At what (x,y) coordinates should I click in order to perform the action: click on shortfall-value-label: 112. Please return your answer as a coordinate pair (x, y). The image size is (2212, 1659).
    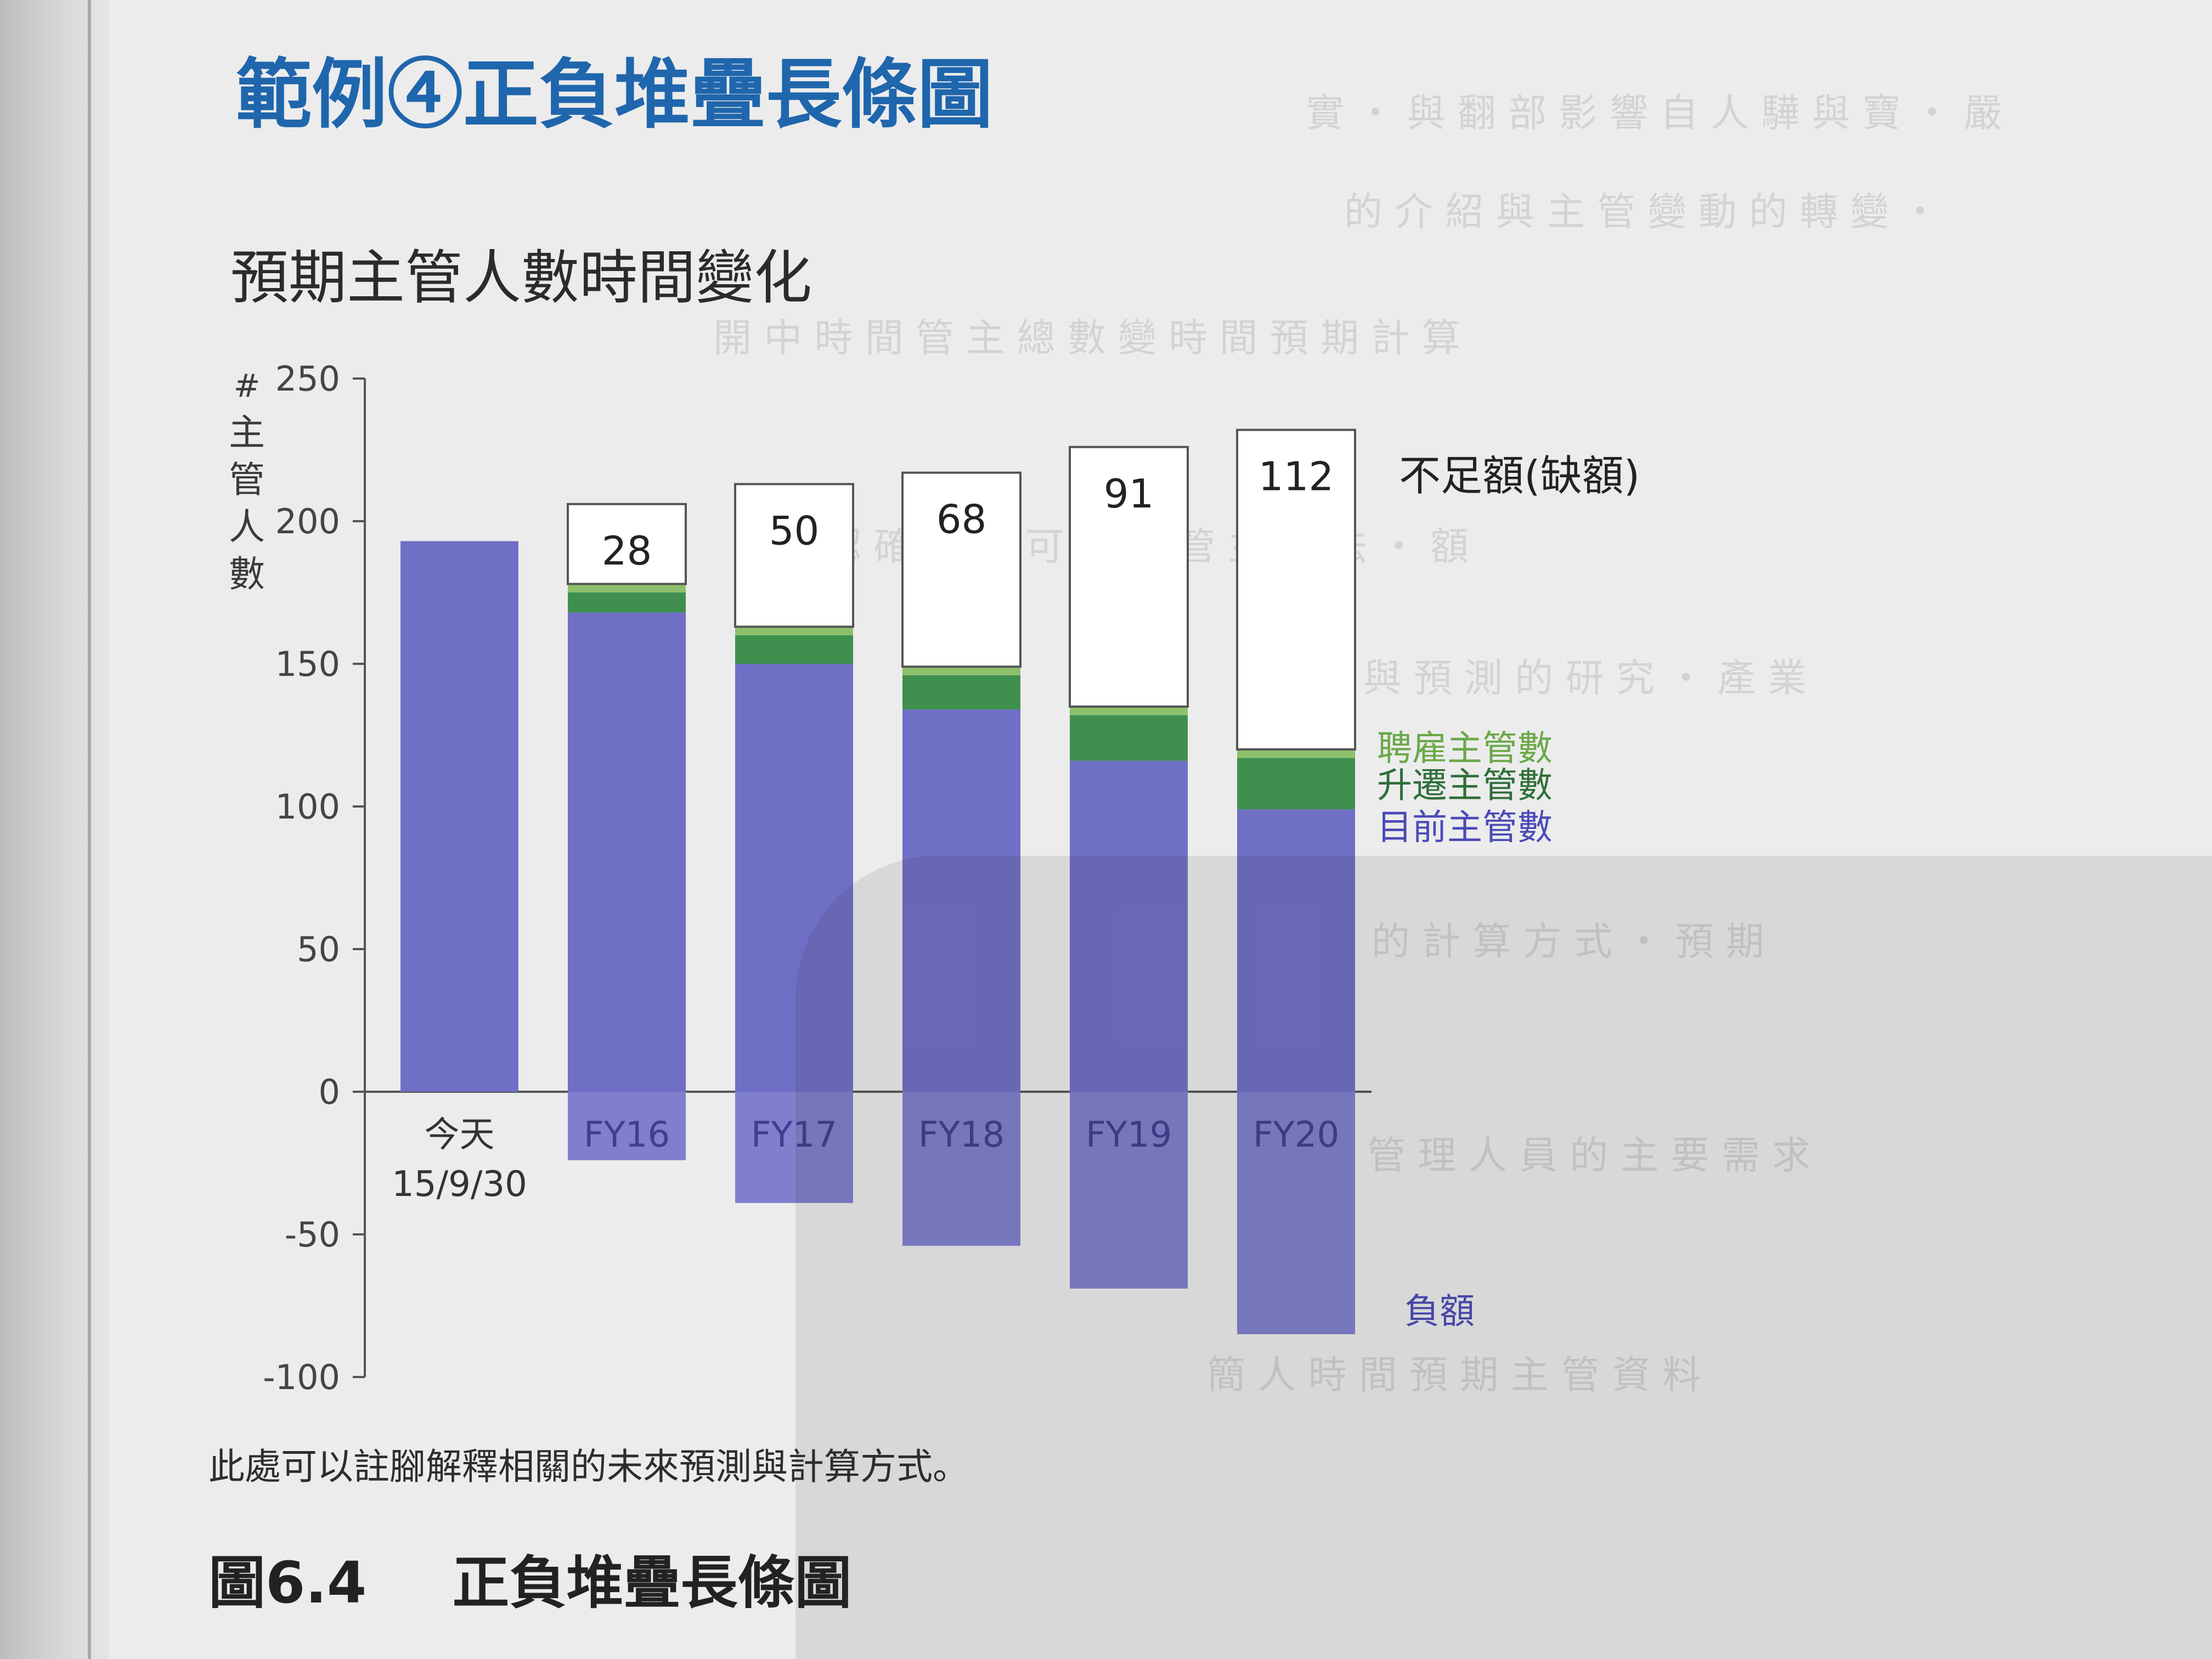
    Looking at the image, I should click on (1297, 477).